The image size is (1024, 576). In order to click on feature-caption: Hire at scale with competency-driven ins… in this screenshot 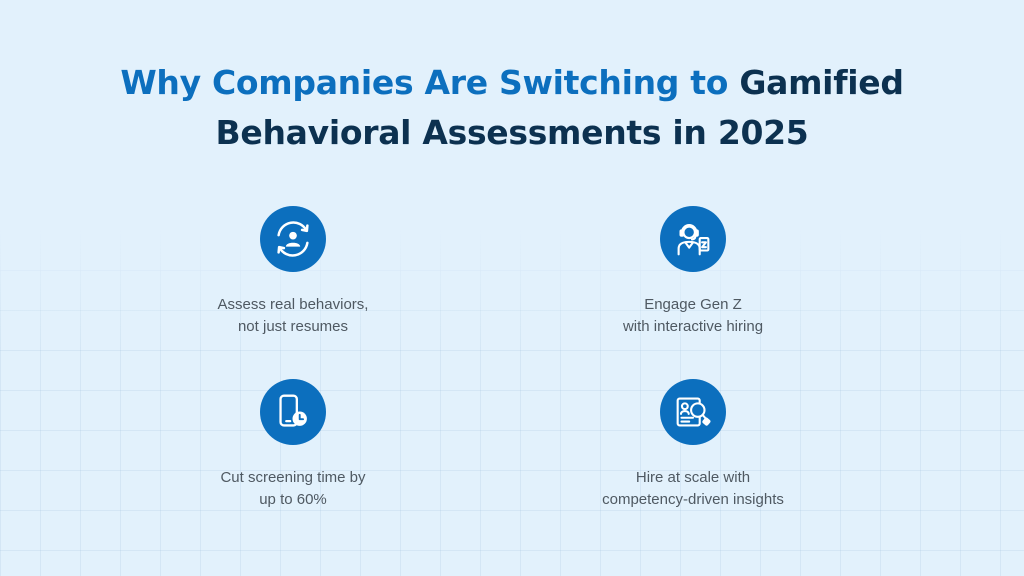, I will do `click(693, 489)`.